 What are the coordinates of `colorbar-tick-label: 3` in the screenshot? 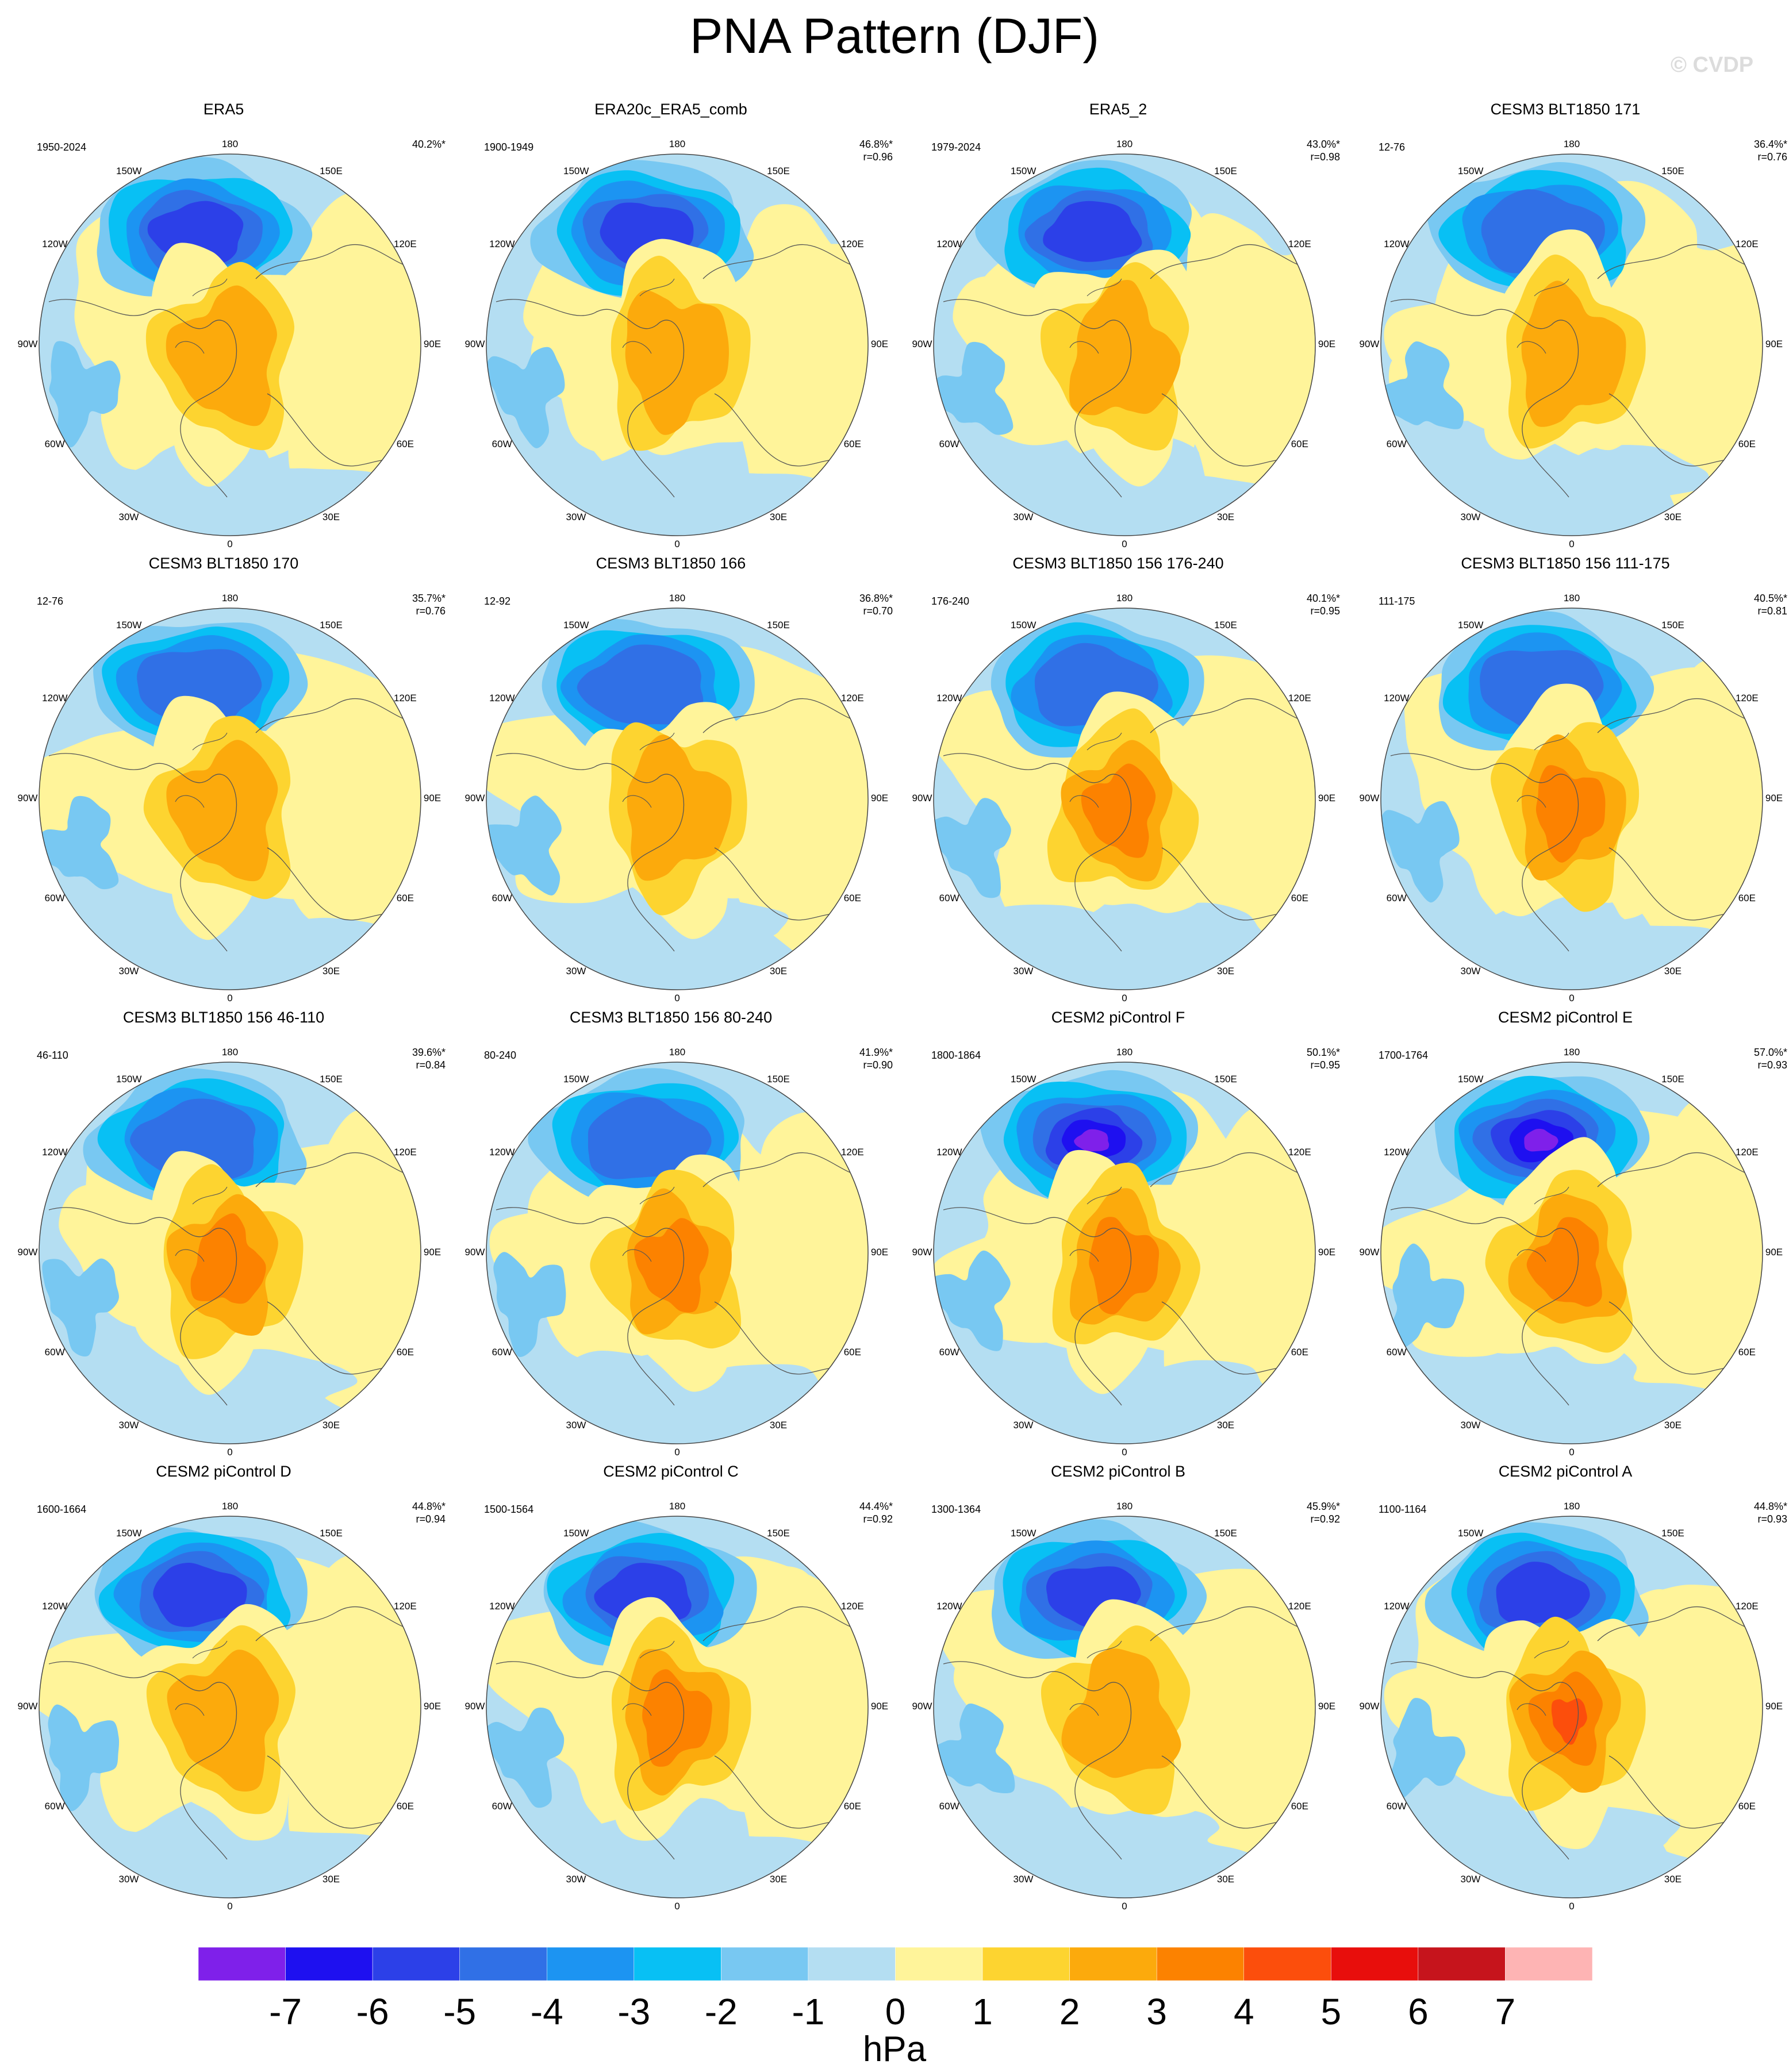 It's located at (1156, 2011).